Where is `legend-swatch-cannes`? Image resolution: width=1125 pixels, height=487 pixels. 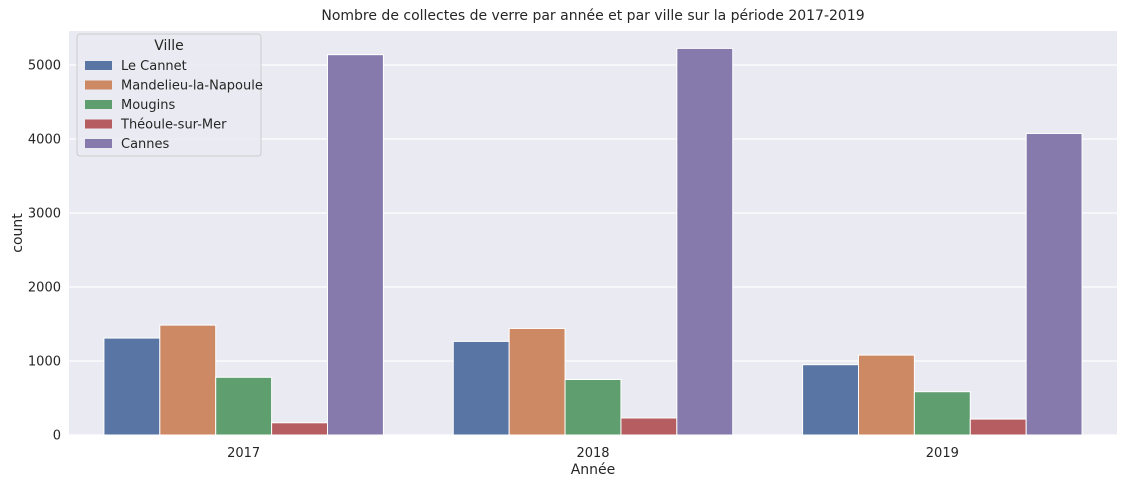
legend-swatch-cannes is located at coordinates (98, 143).